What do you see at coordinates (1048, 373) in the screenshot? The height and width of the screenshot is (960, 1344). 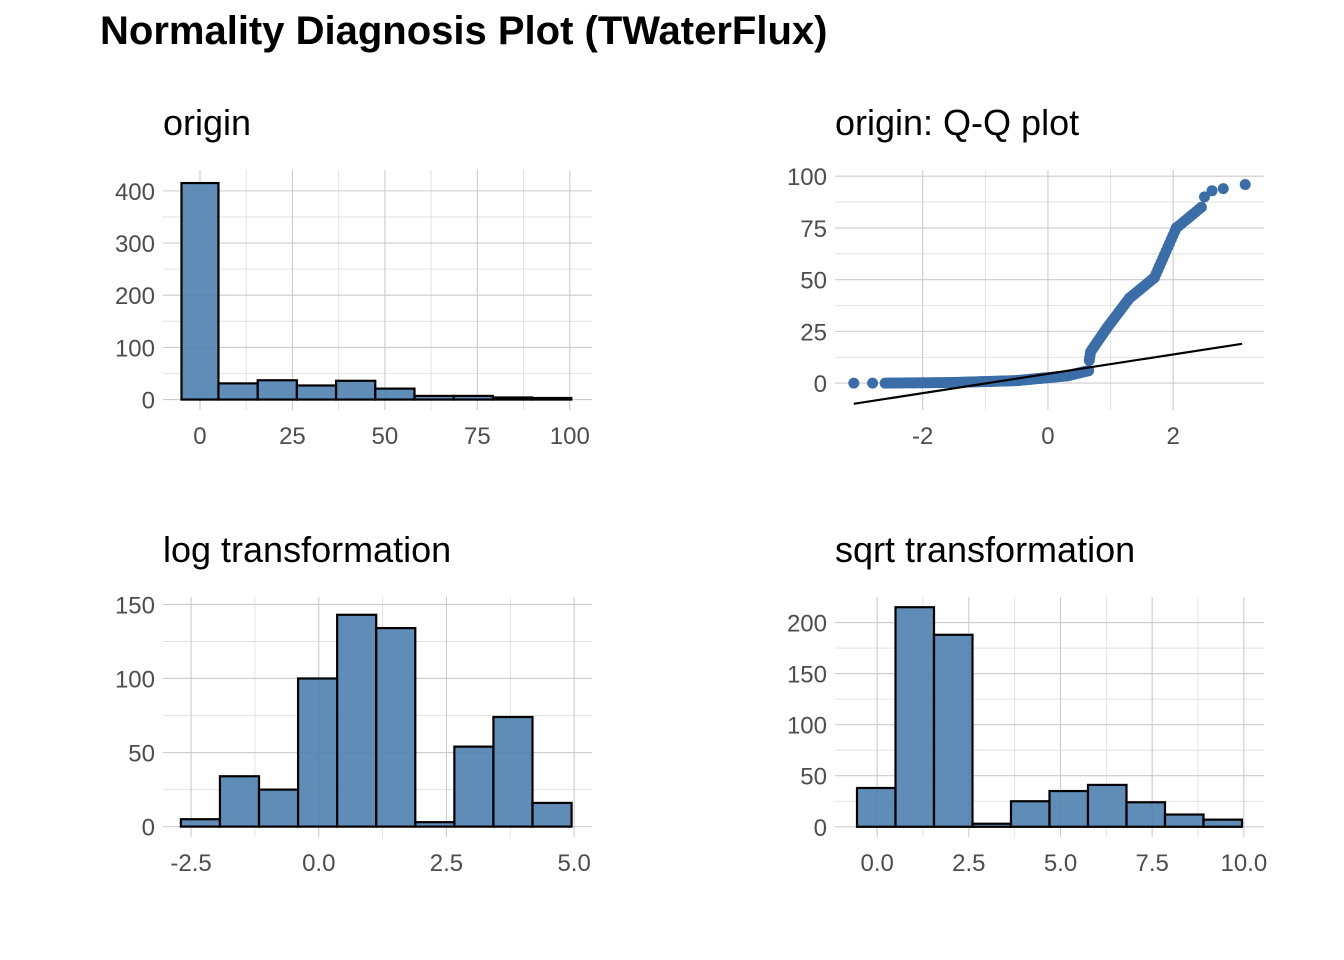 I see `qq-reference-line` at bounding box center [1048, 373].